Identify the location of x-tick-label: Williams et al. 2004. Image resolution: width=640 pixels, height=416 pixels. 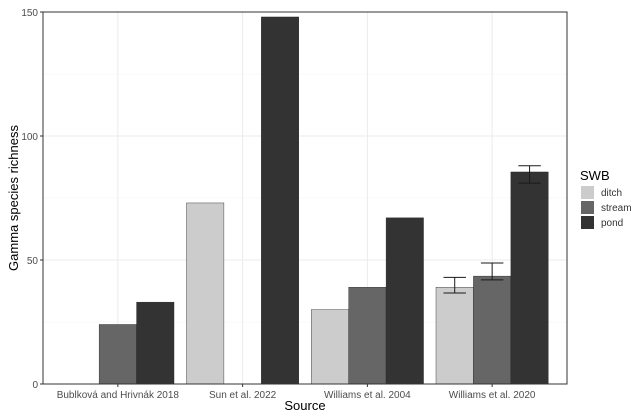
(367, 395).